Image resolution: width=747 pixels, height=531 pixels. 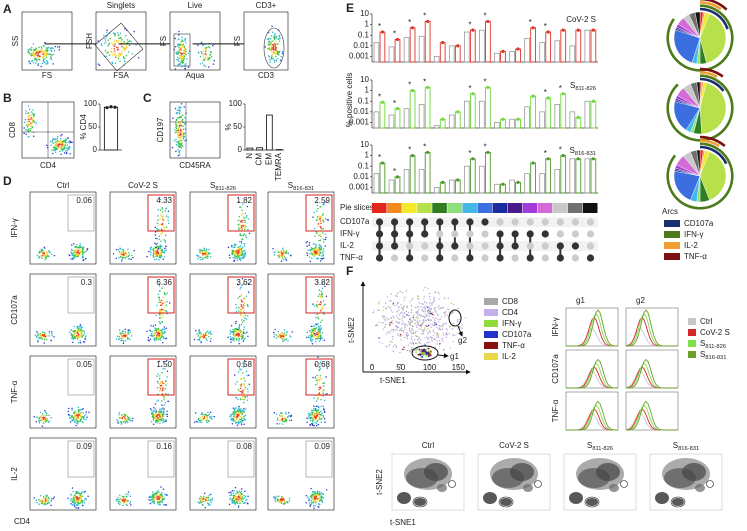 I want to click on column-header-main: S, so click(x=212, y=185).